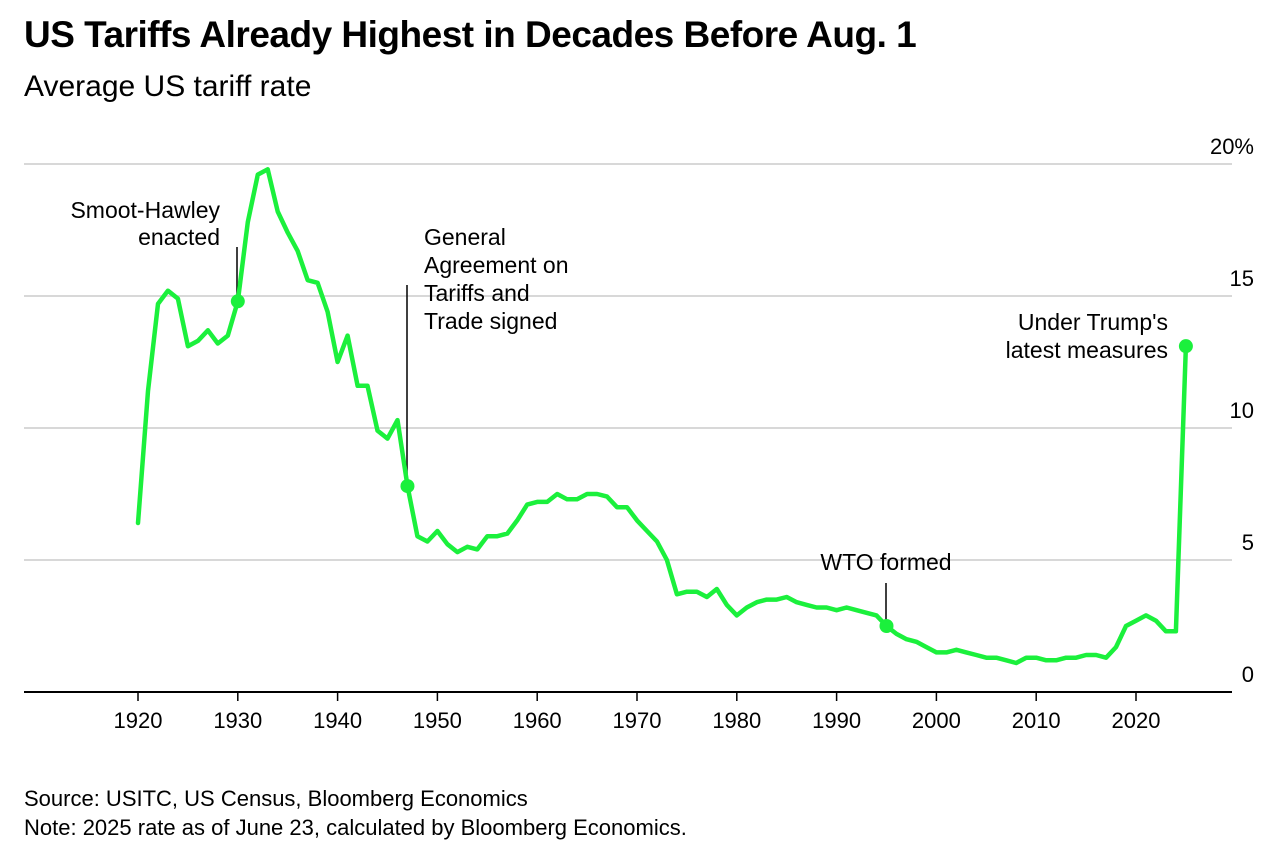 The image size is (1282, 862). Describe the element at coordinates (179, 237) in the screenshot. I see `annotation-line: enacted` at that location.